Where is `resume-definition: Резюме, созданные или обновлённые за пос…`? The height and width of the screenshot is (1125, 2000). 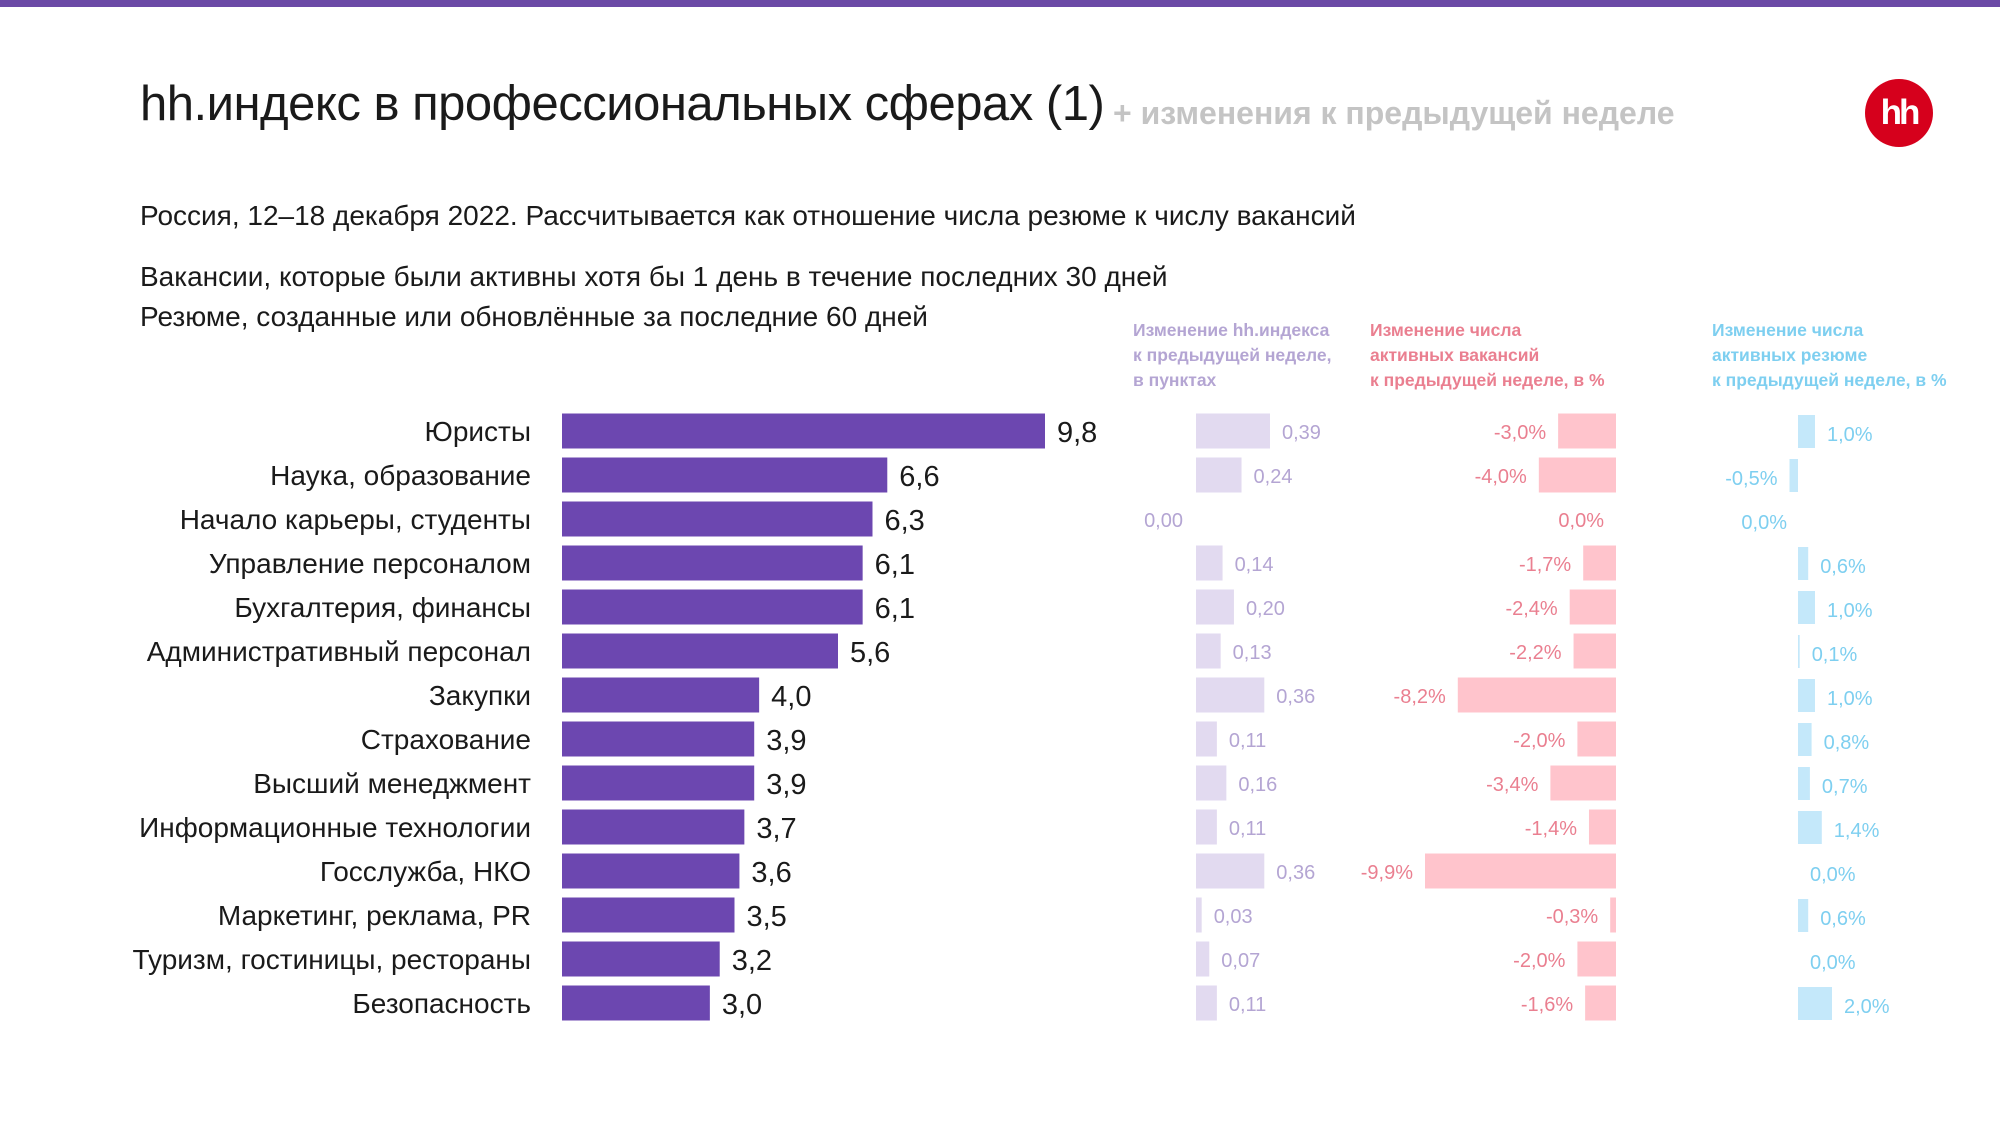
resume-definition: Резюме, созданные или обновлённые за пос… is located at coordinates (534, 316).